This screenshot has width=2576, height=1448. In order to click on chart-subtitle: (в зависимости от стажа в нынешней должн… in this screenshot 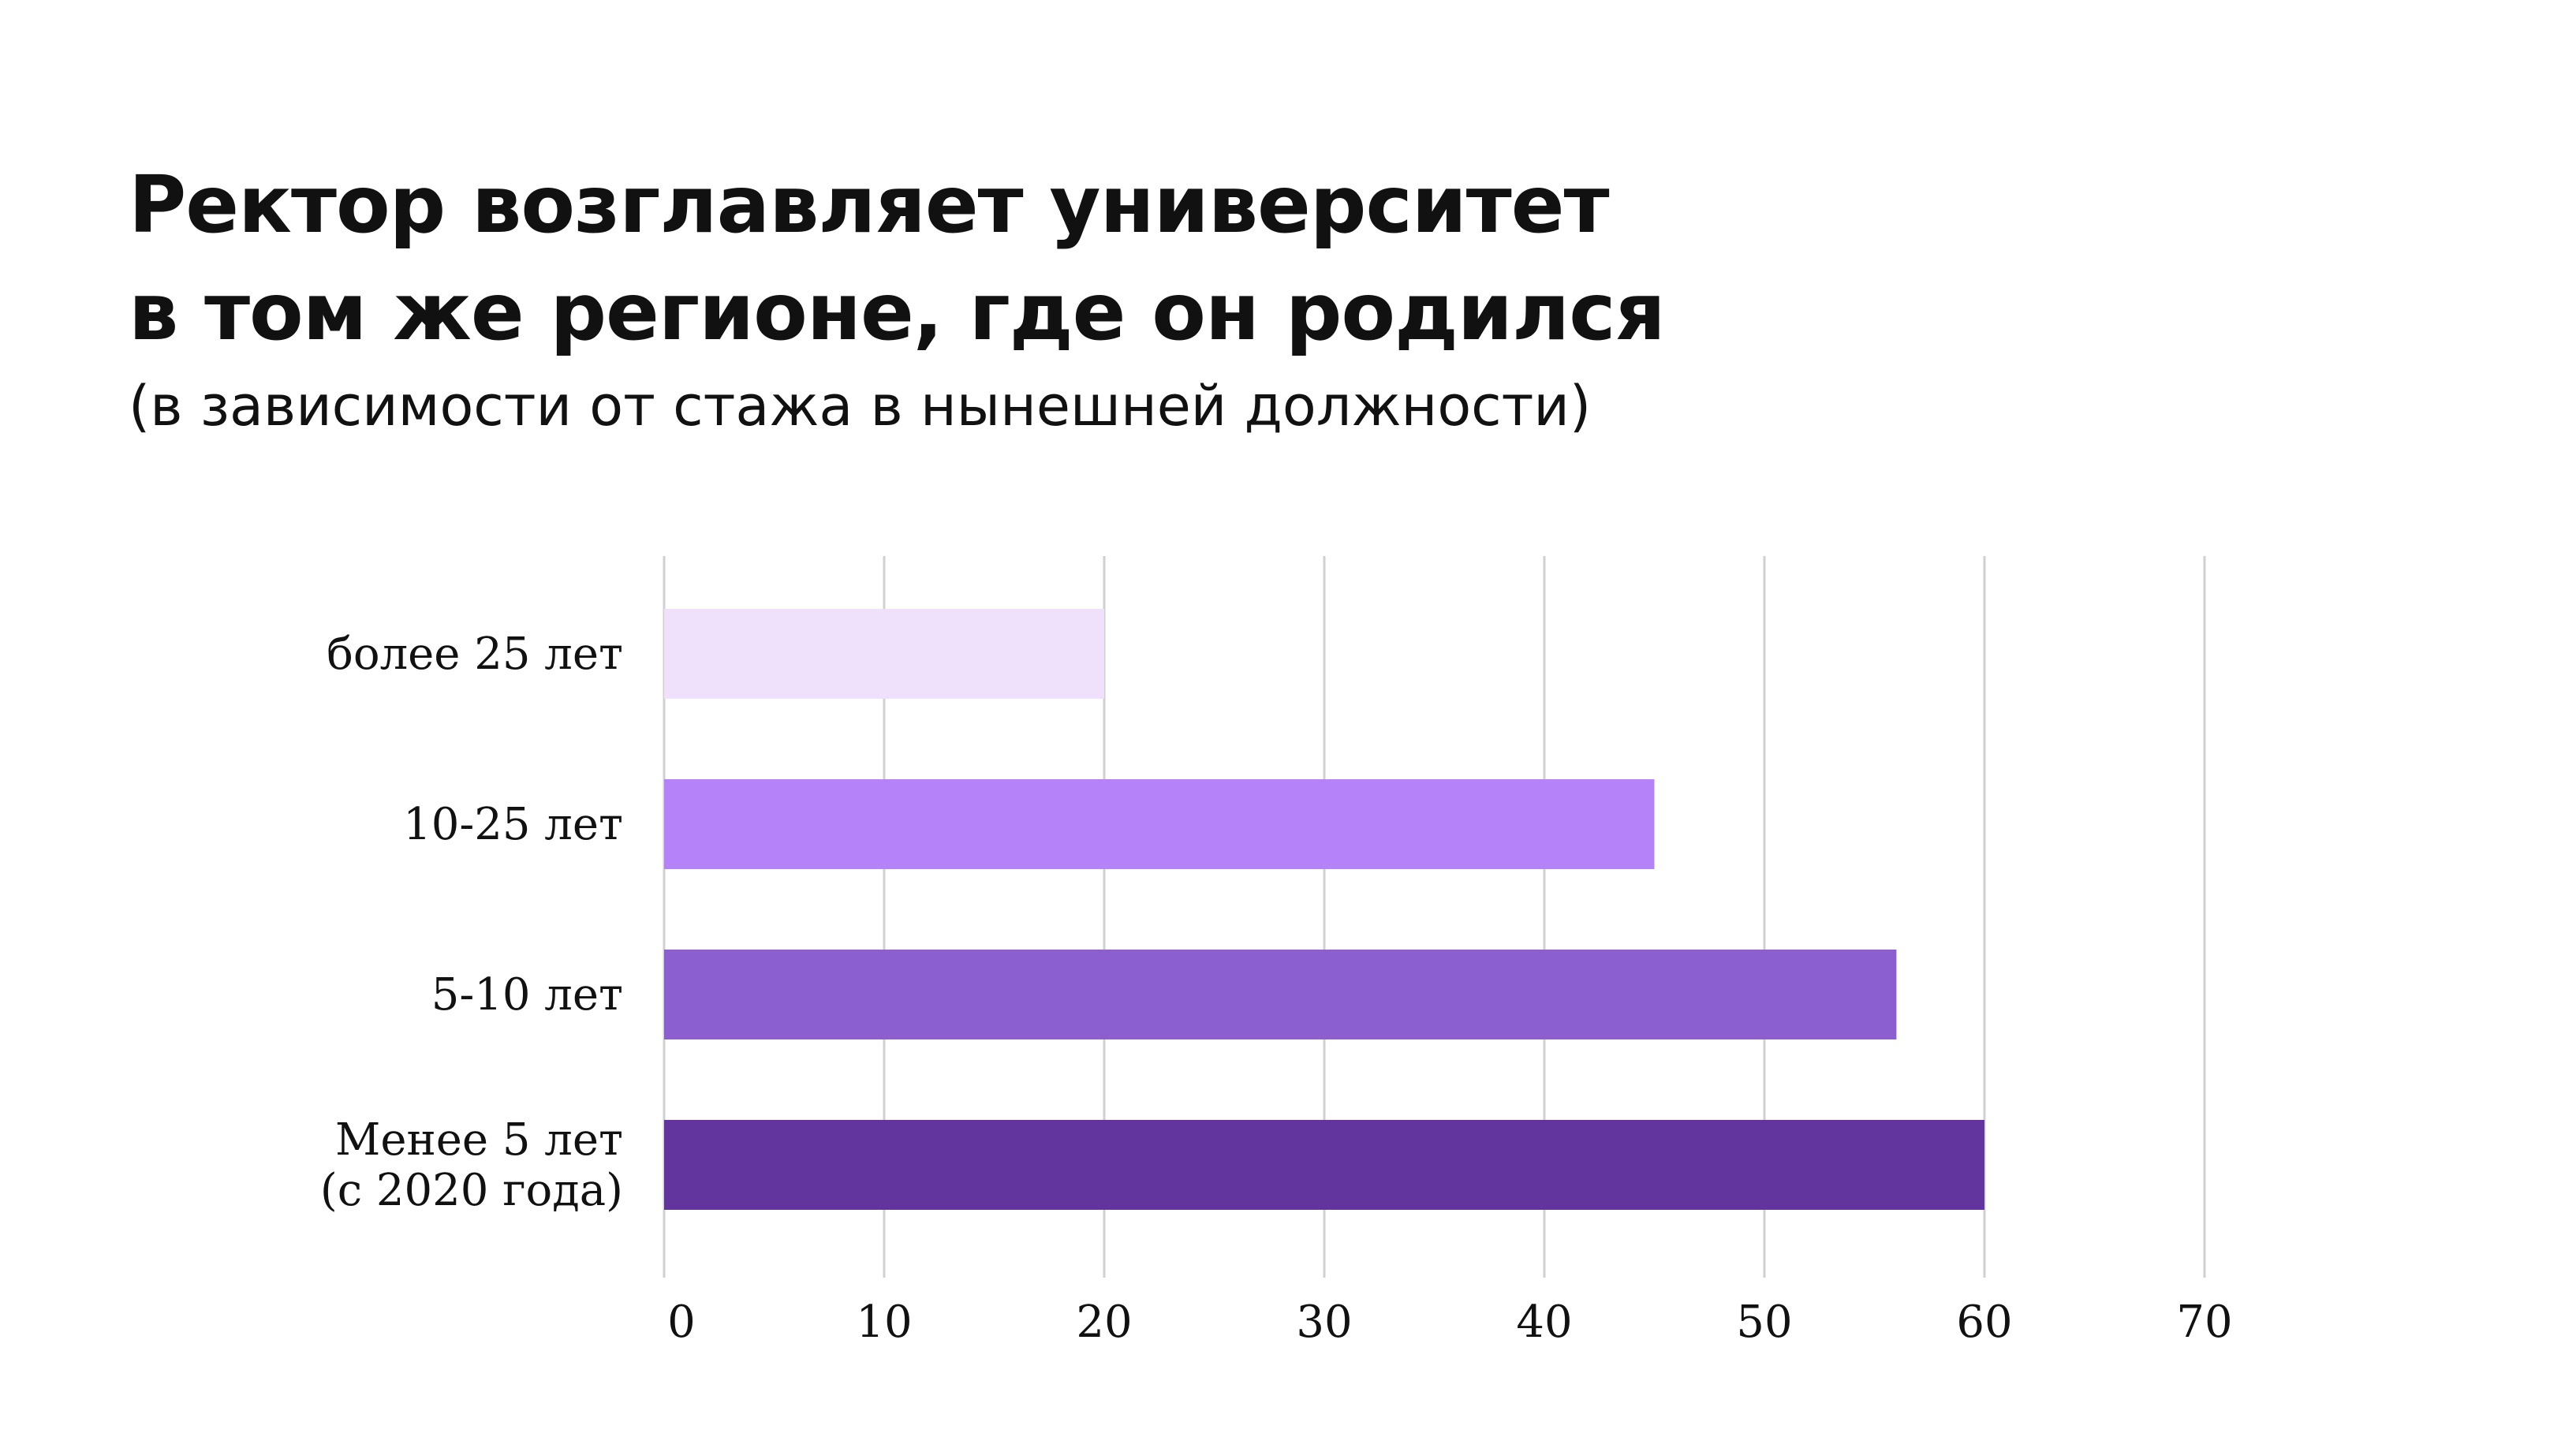, I will do `click(860, 406)`.